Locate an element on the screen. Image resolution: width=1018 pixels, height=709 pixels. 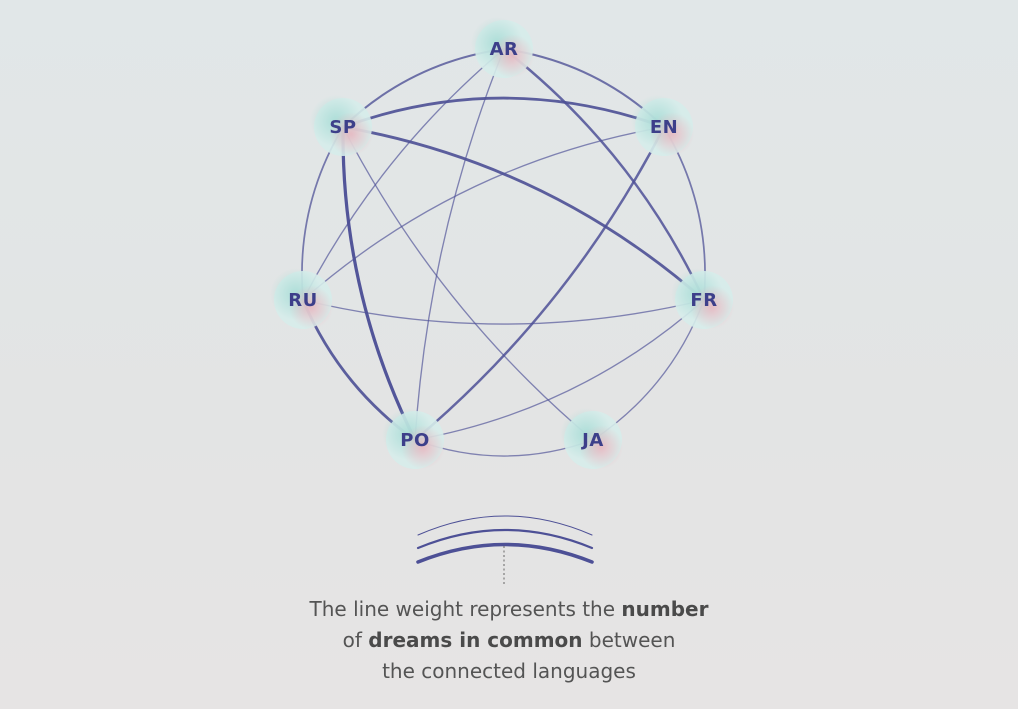
legend-medium-arc is located at coordinates (505, 539).